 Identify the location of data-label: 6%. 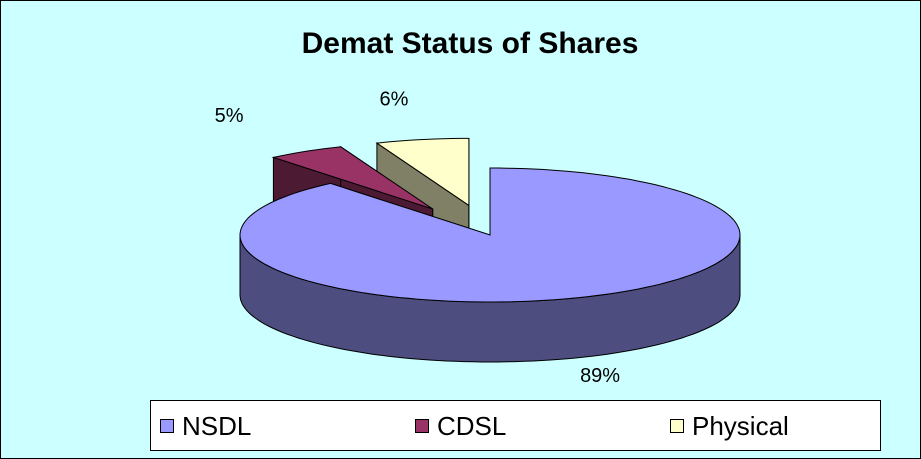
(394, 99).